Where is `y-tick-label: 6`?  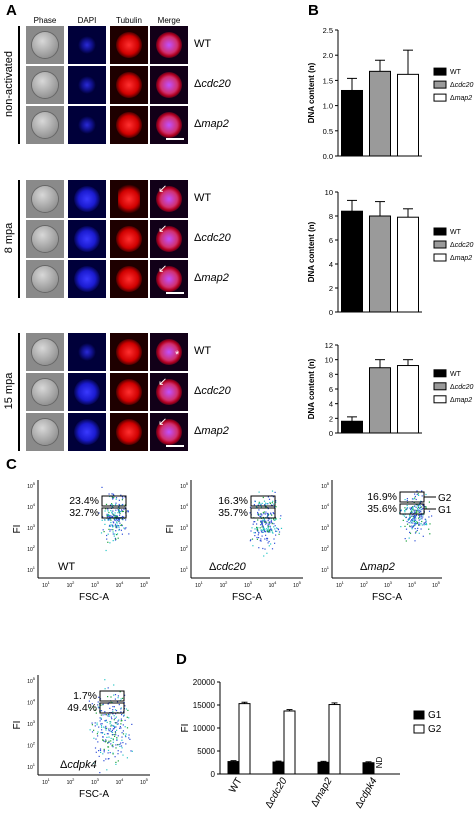
y-tick-label: 6 is located at coordinates (331, 389).